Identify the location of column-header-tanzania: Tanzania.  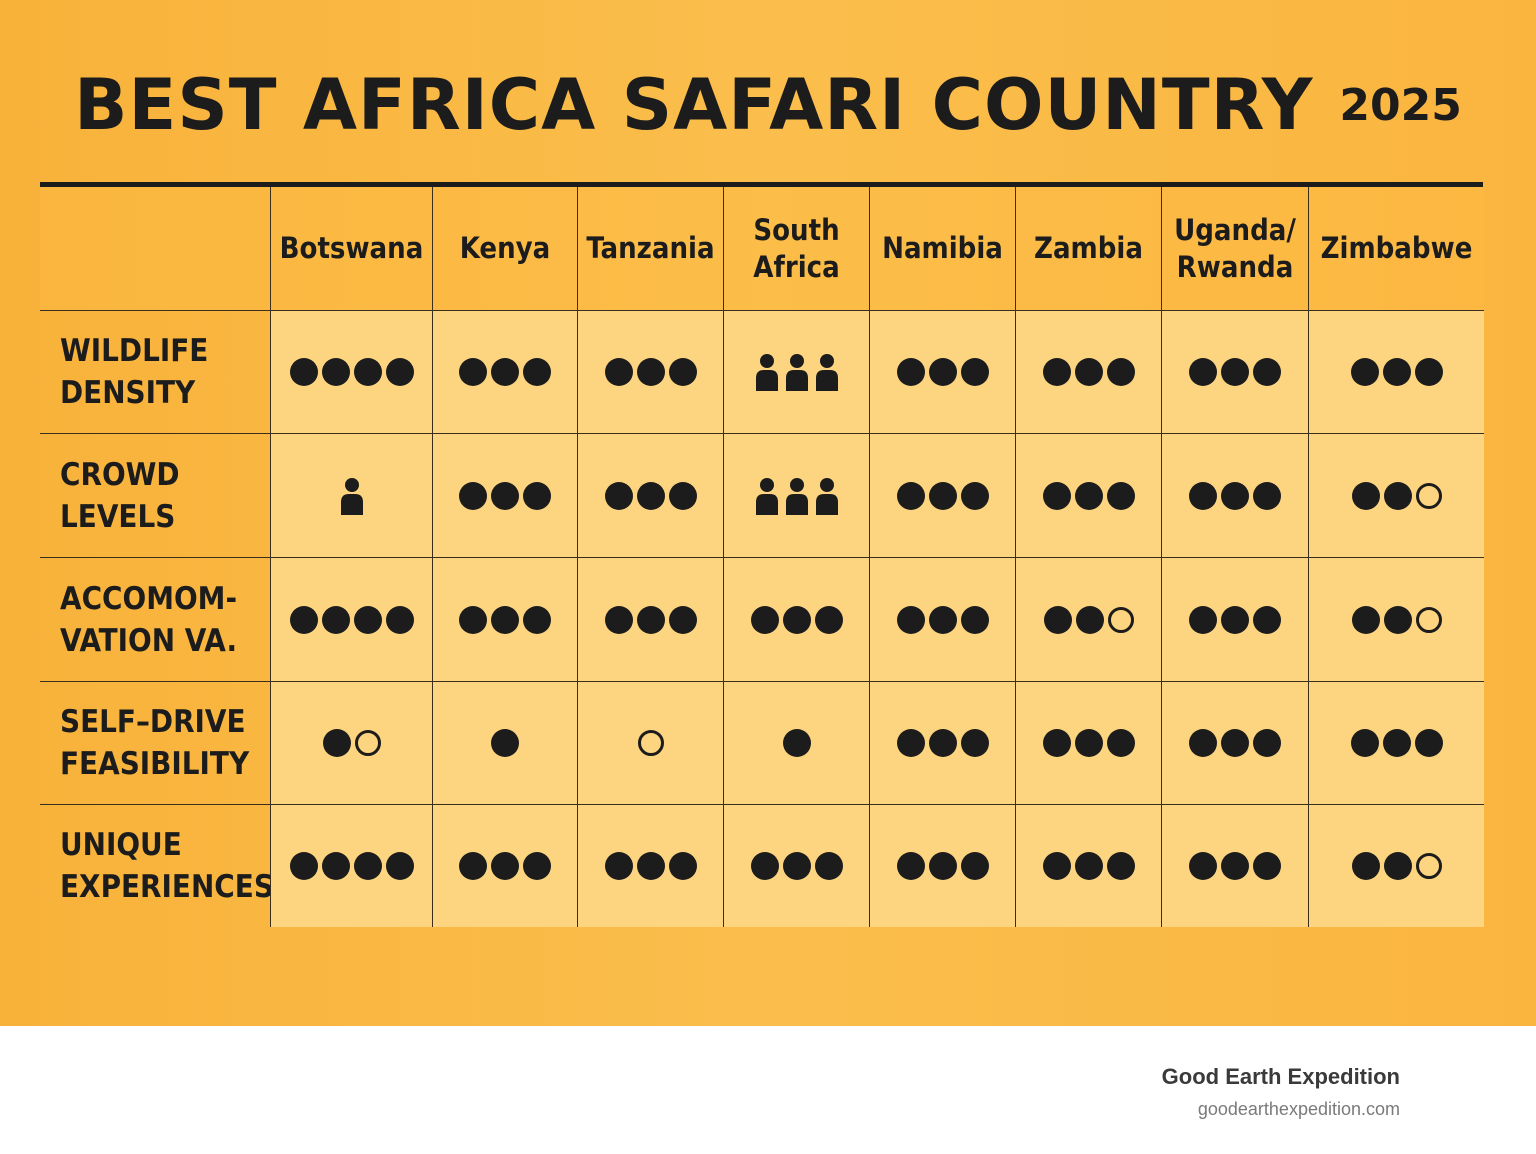
(650, 249).